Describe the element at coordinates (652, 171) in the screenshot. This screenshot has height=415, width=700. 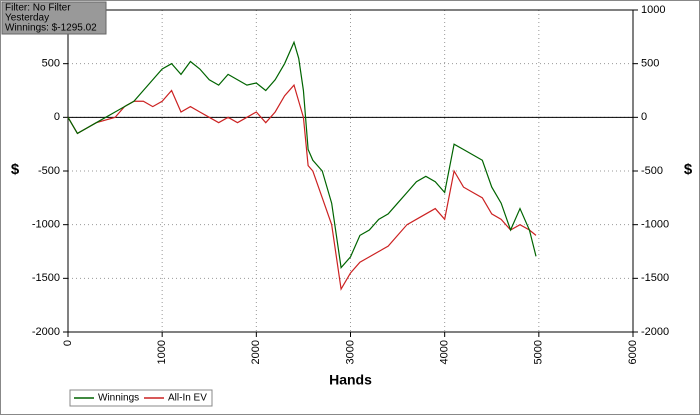
I see `y2-tick-label: -500` at that location.